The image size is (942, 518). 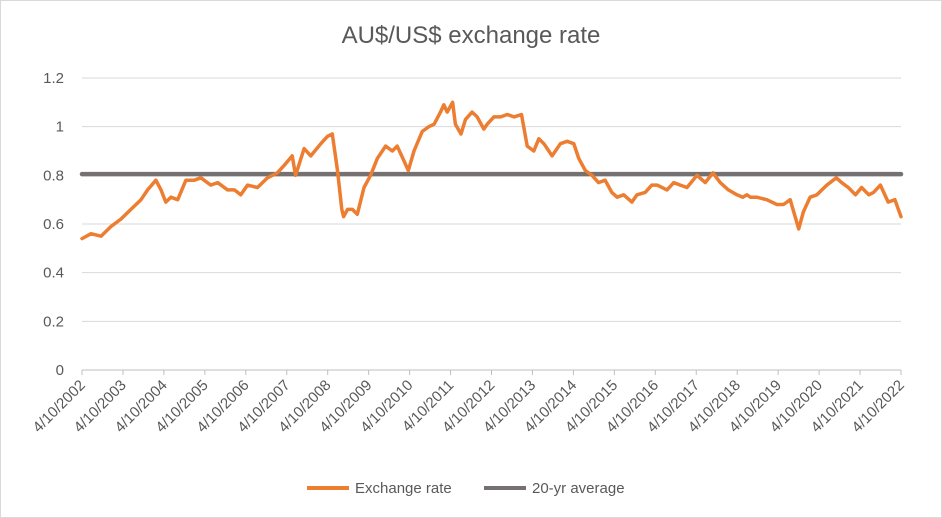 I want to click on y-tick-label: 0.2, so click(x=53, y=321).